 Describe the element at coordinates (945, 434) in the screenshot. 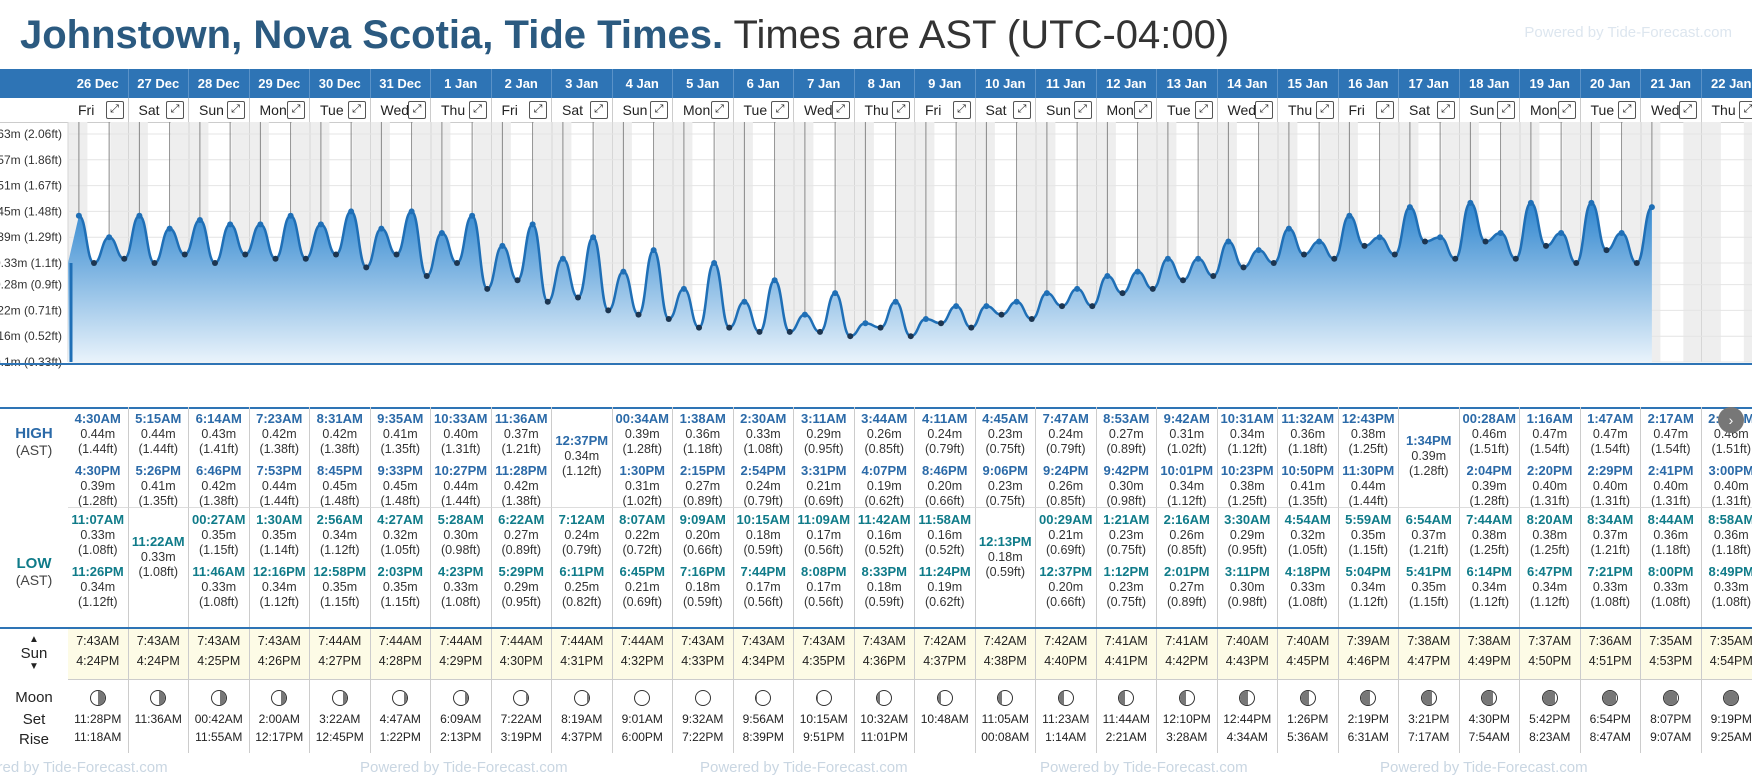

I see `high-tide-entry: 4:11AM 0.24m (0.79ft)` at that location.